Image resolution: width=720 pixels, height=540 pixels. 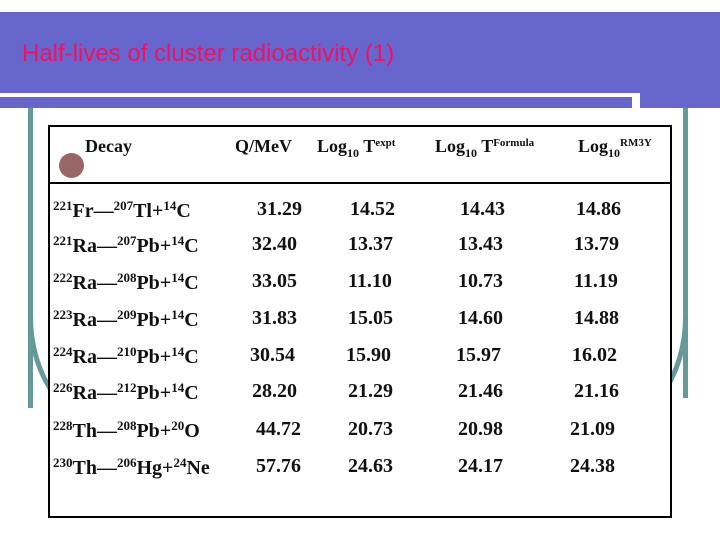 What do you see at coordinates (685, 253) in the screenshot?
I see `frame-right-line` at bounding box center [685, 253].